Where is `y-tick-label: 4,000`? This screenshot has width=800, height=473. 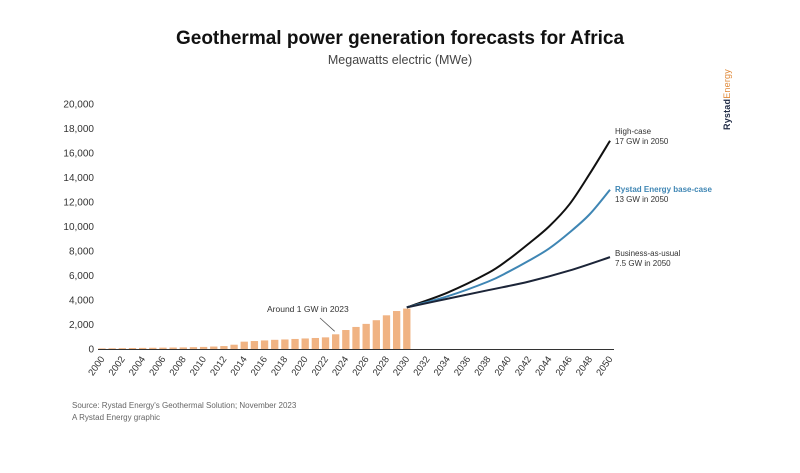
y-tick-label: 4,000 is located at coordinates (81, 301).